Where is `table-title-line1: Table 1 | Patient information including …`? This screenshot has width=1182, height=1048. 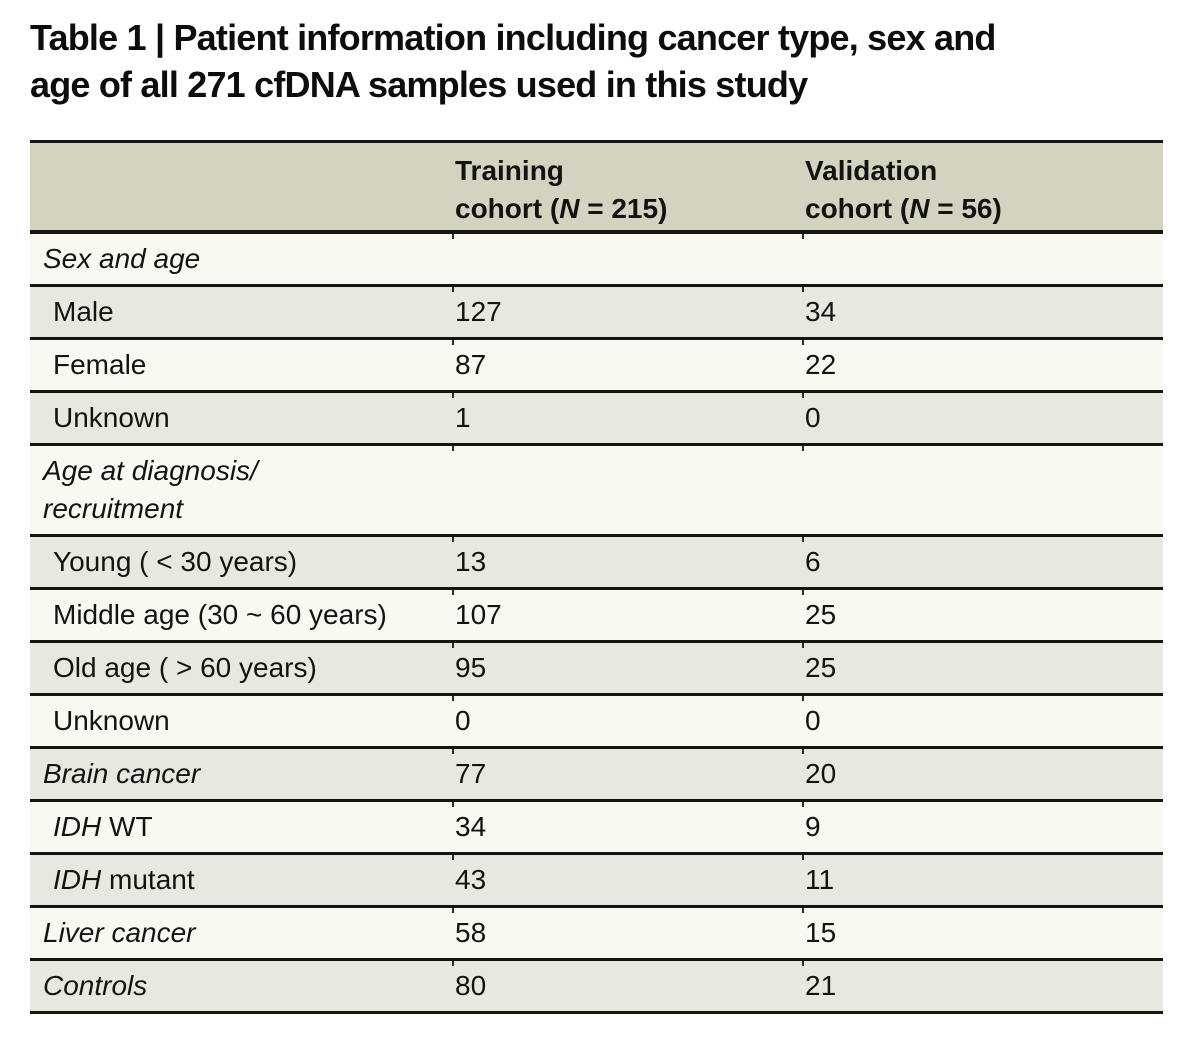
table-title-line1: Table 1 | Patient information including … is located at coordinates (513, 37).